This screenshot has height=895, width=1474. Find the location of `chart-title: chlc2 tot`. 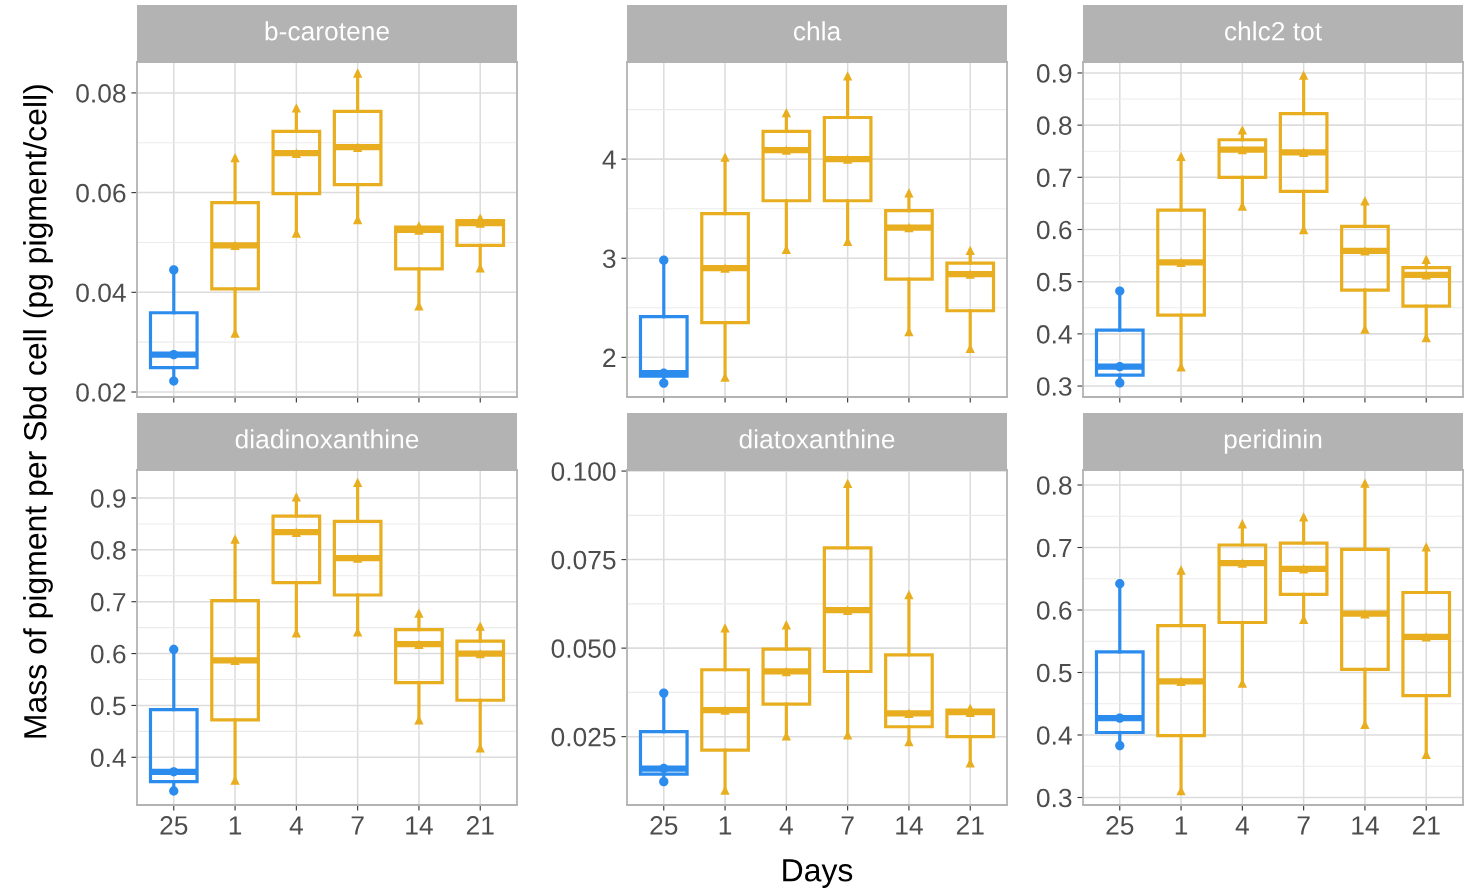

chart-title: chlc2 tot is located at coordinates (1273, 31).